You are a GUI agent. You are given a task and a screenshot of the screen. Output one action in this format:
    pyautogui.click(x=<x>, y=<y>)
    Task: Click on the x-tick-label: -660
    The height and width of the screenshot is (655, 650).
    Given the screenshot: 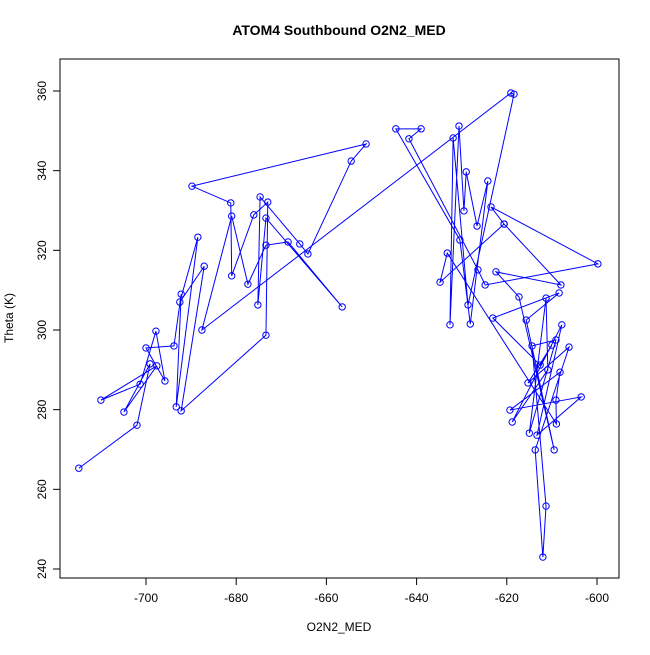 What is the action you would take?
    pyautogui.click(x=326, y=598)
    